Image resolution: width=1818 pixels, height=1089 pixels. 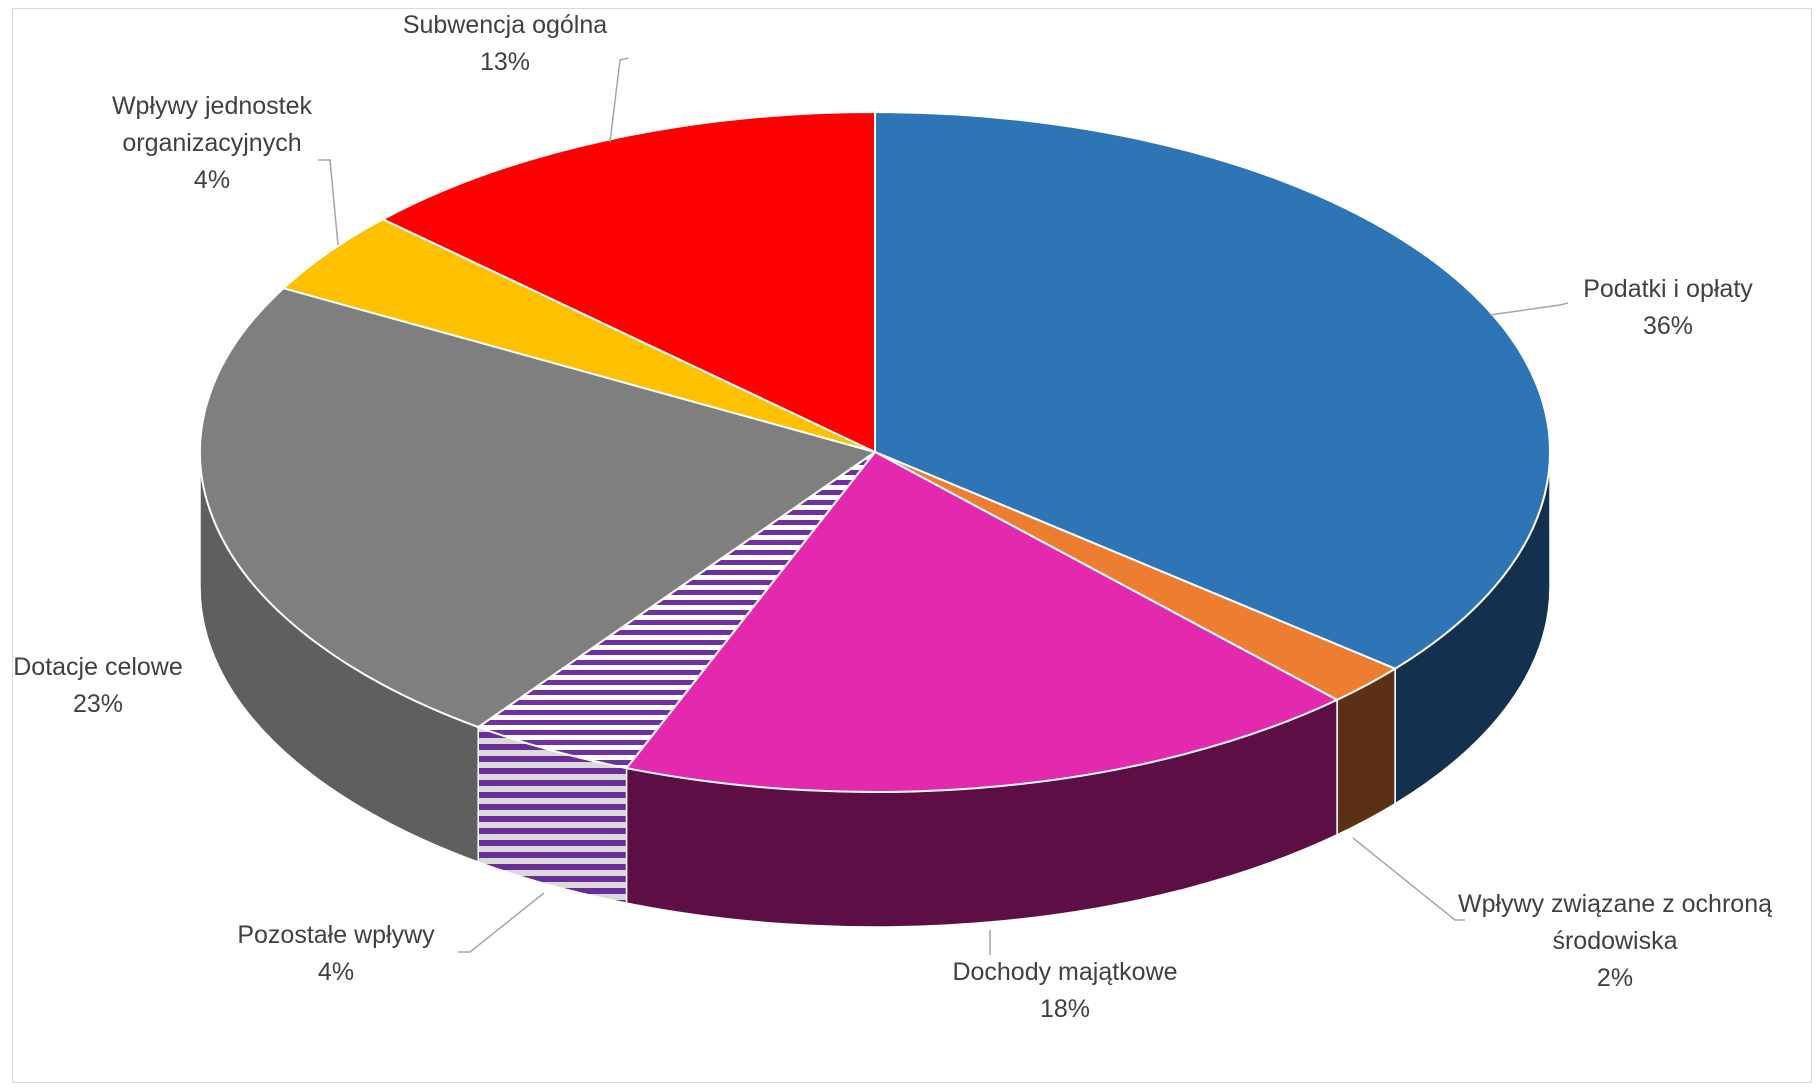 I want to click on data-label-value-wplywy-zwiazane-z-ochrona-srodowiska: 2%, so click(x=1615, y=978).